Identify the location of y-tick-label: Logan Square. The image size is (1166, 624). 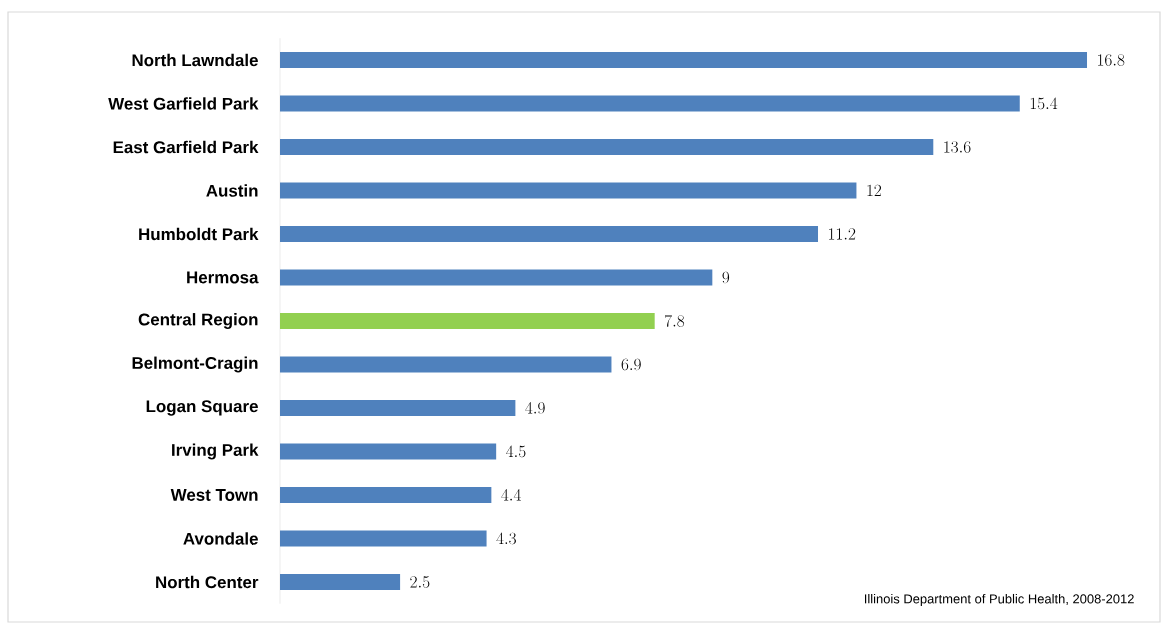
(202, 408).